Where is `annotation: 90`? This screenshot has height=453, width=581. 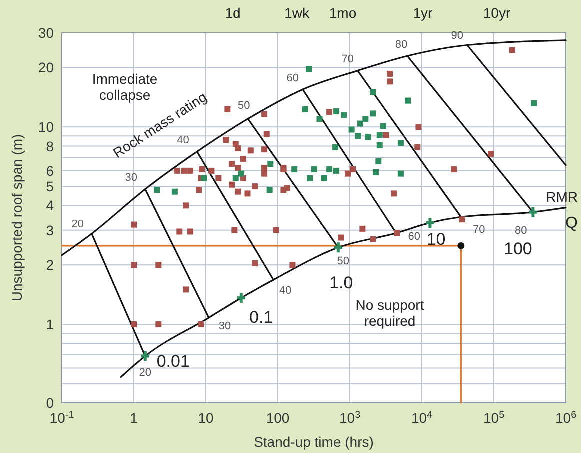
annotation: 90 is located at coordinates (457, 36).